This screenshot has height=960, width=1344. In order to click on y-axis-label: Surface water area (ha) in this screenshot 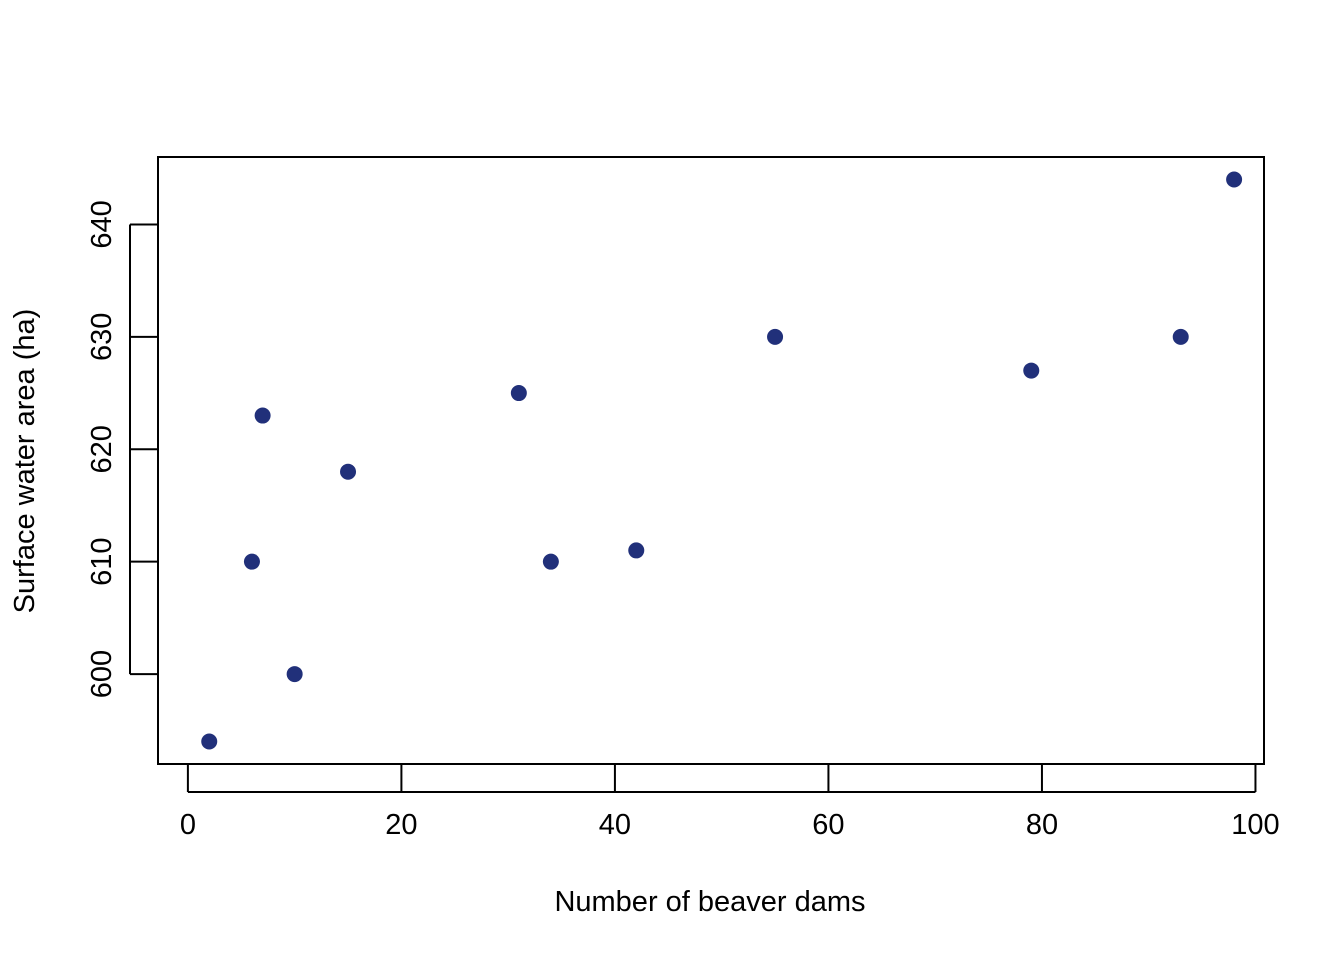, I will do `click(25, 461)`.